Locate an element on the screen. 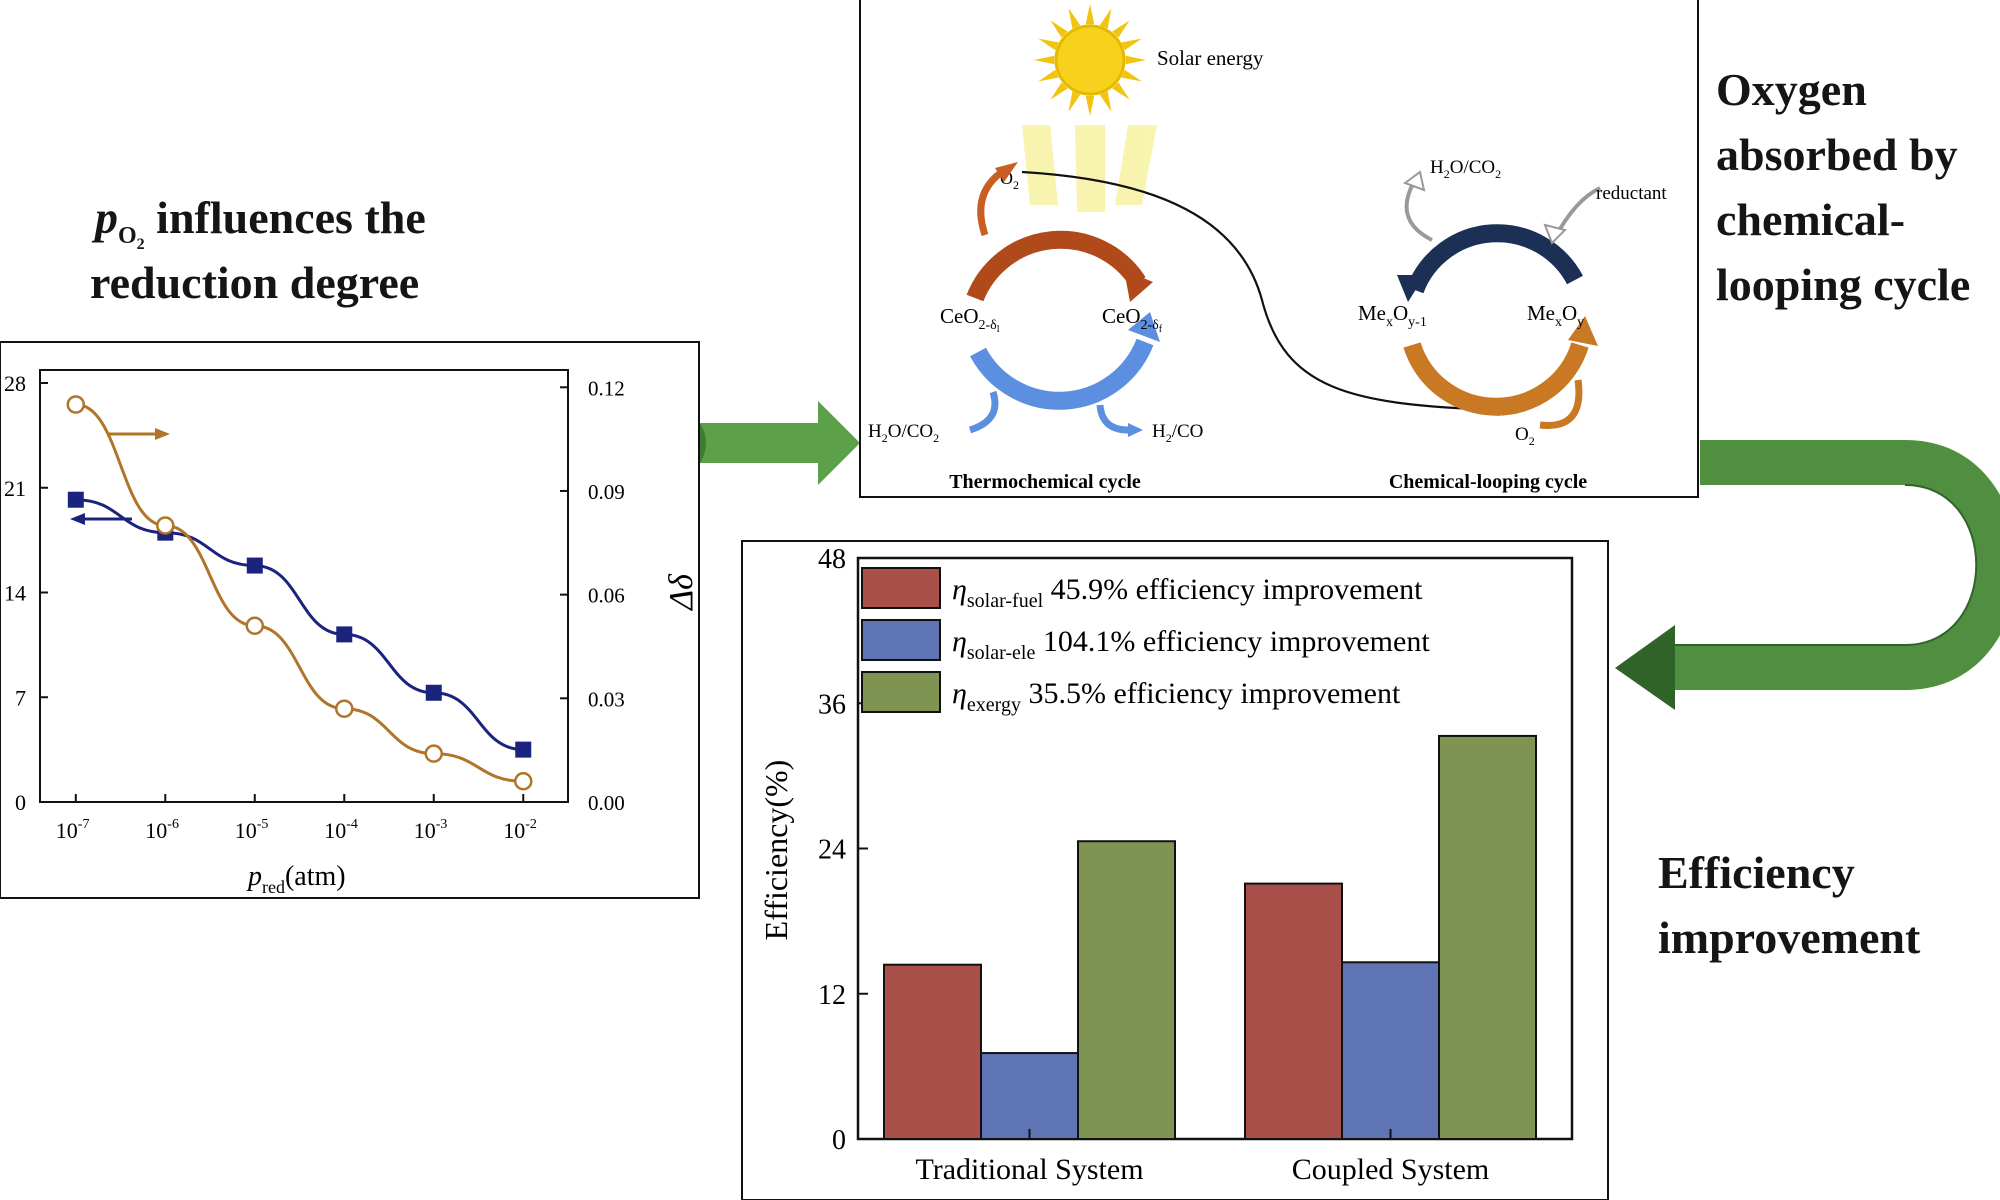 The width and height of the screenshot is (2000, 1200). svg-text: improvement is located at coordinates (1789, 937).